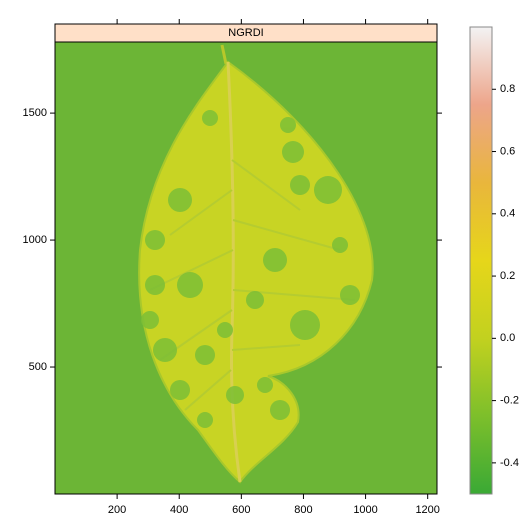 This screenshot has width=531, height=532. I want to click on x-tick-label: 400, so click(179, 510).